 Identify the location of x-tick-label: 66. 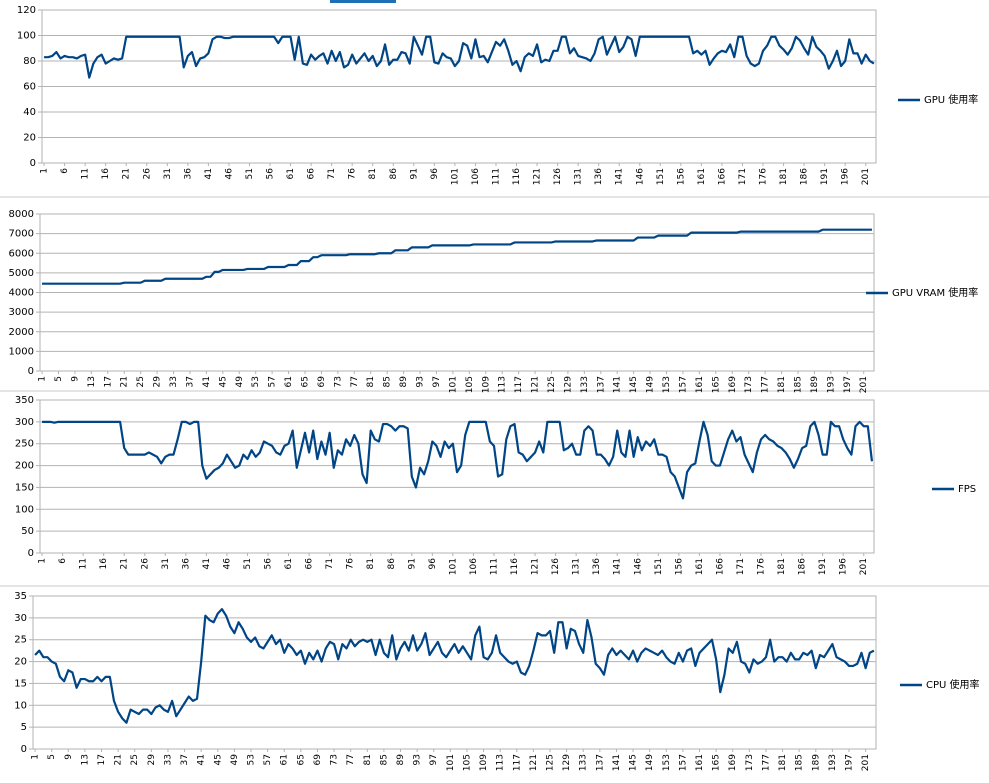
(312, 174).